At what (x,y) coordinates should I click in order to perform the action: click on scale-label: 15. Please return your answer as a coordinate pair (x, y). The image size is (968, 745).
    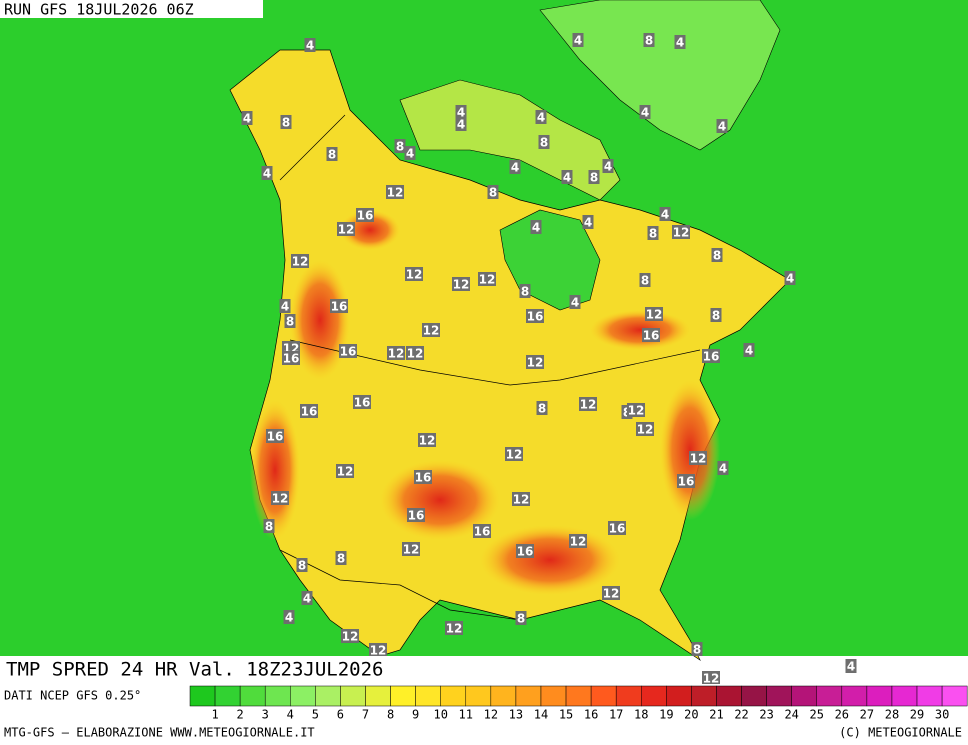
    Looking at the image, I should click on (566, 715).